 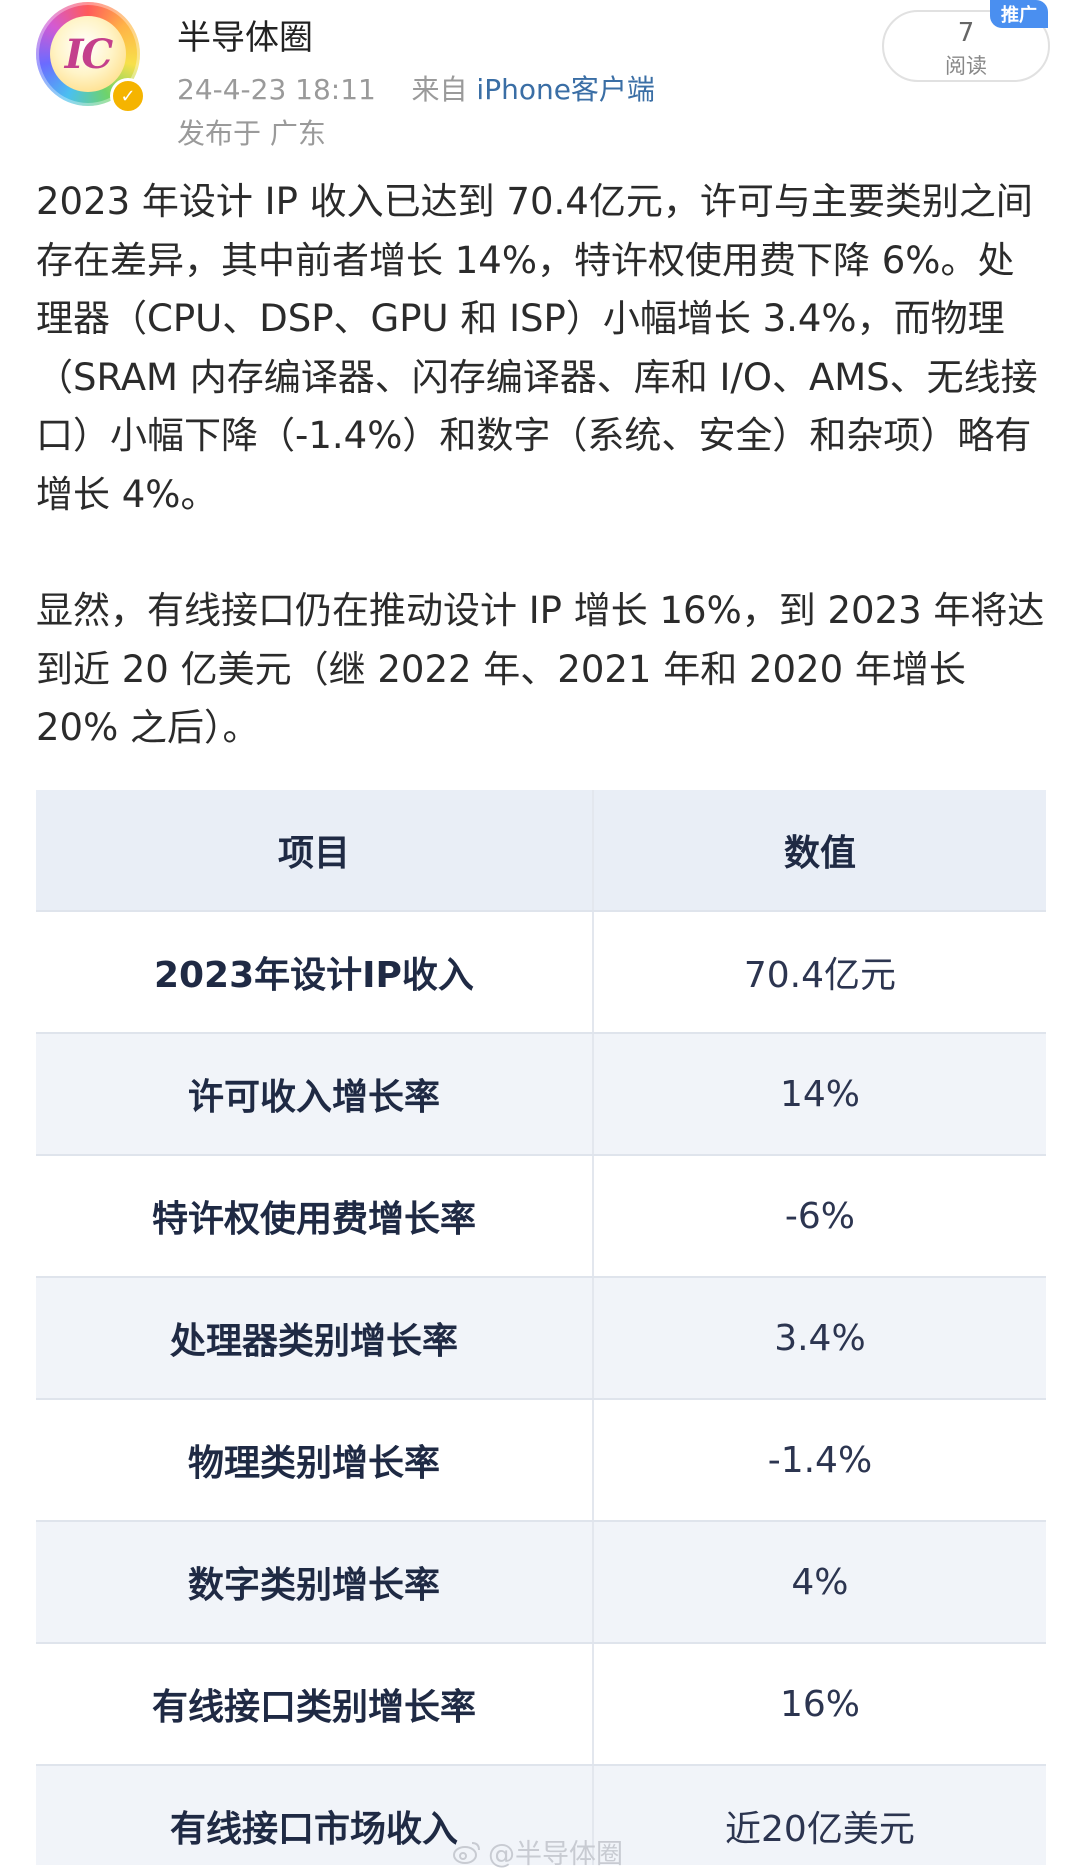 I want to click on table-row: 特许权使用费增长率 -6%, so click(x=541, y=1217).